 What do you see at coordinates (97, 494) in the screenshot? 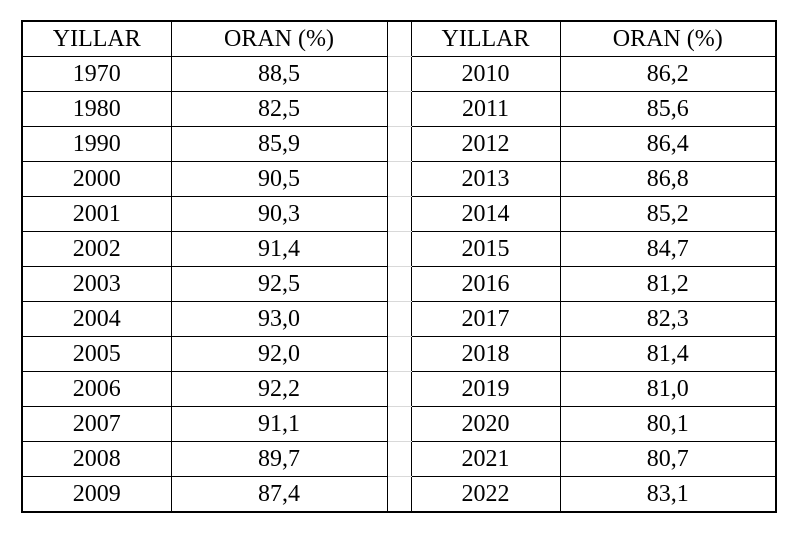
I see `year-cell: 2009` at bounding box center [97, 494].